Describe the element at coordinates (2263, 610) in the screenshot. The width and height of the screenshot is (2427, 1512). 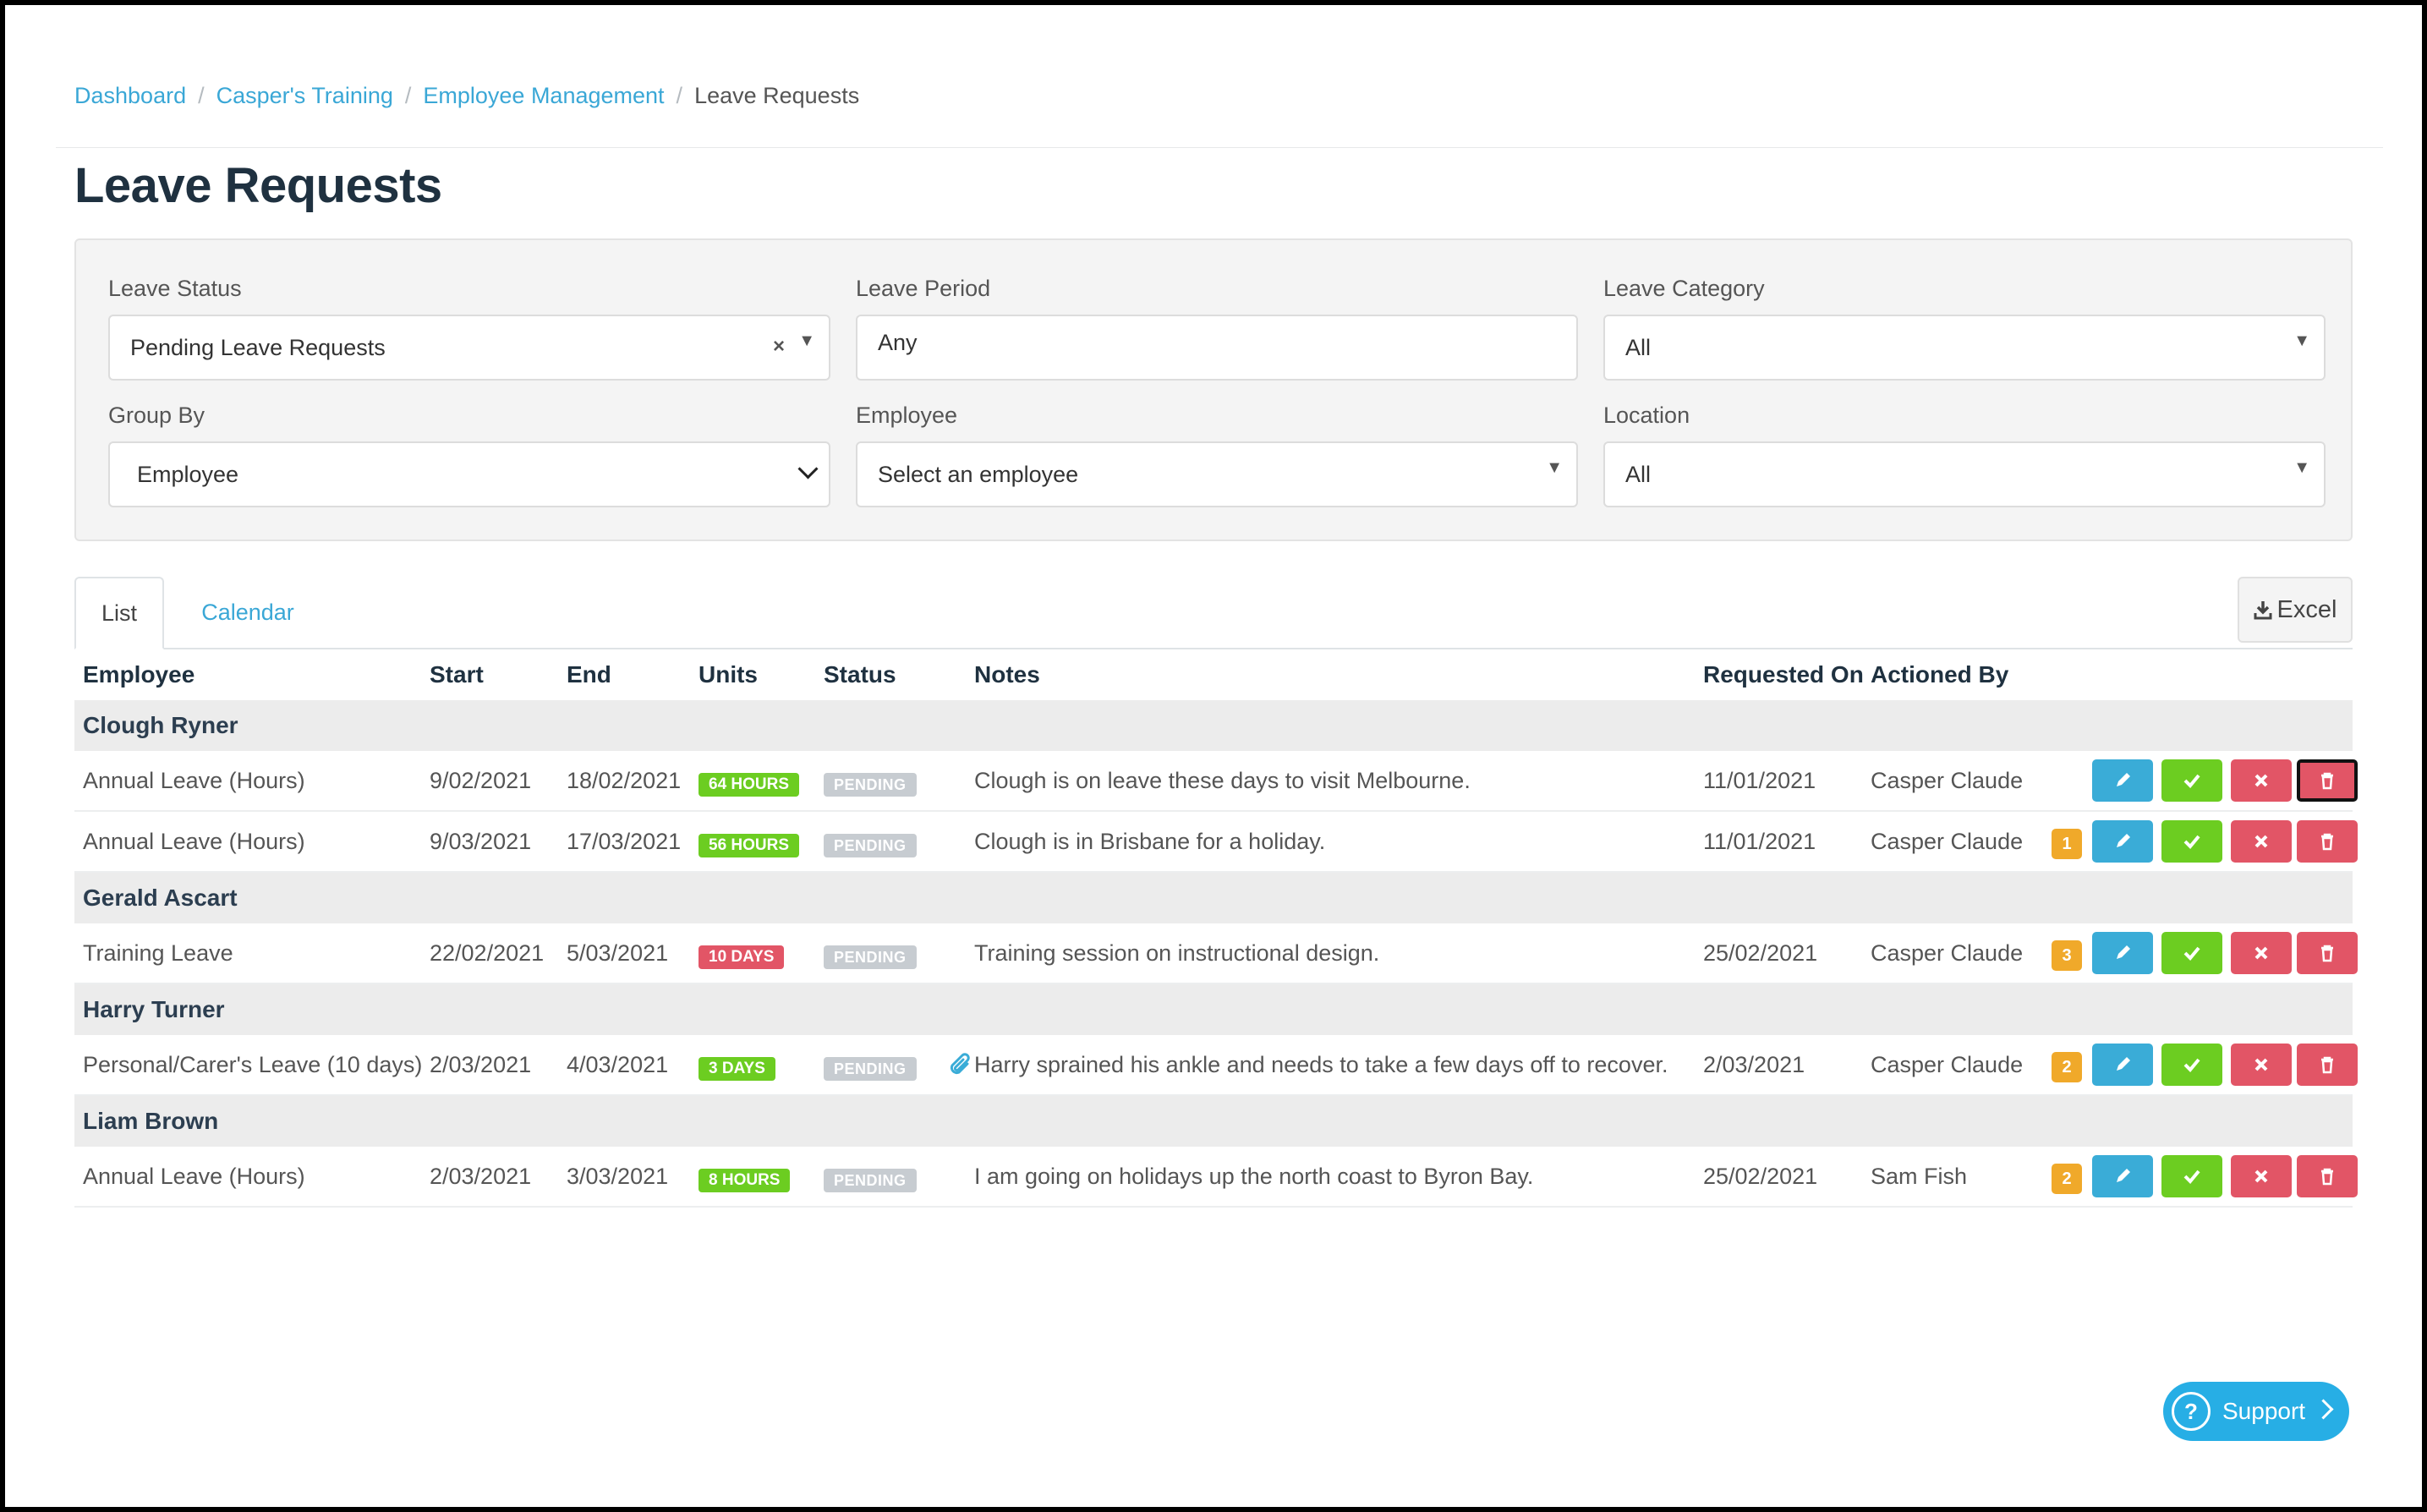
I see `download-icon` at that location.